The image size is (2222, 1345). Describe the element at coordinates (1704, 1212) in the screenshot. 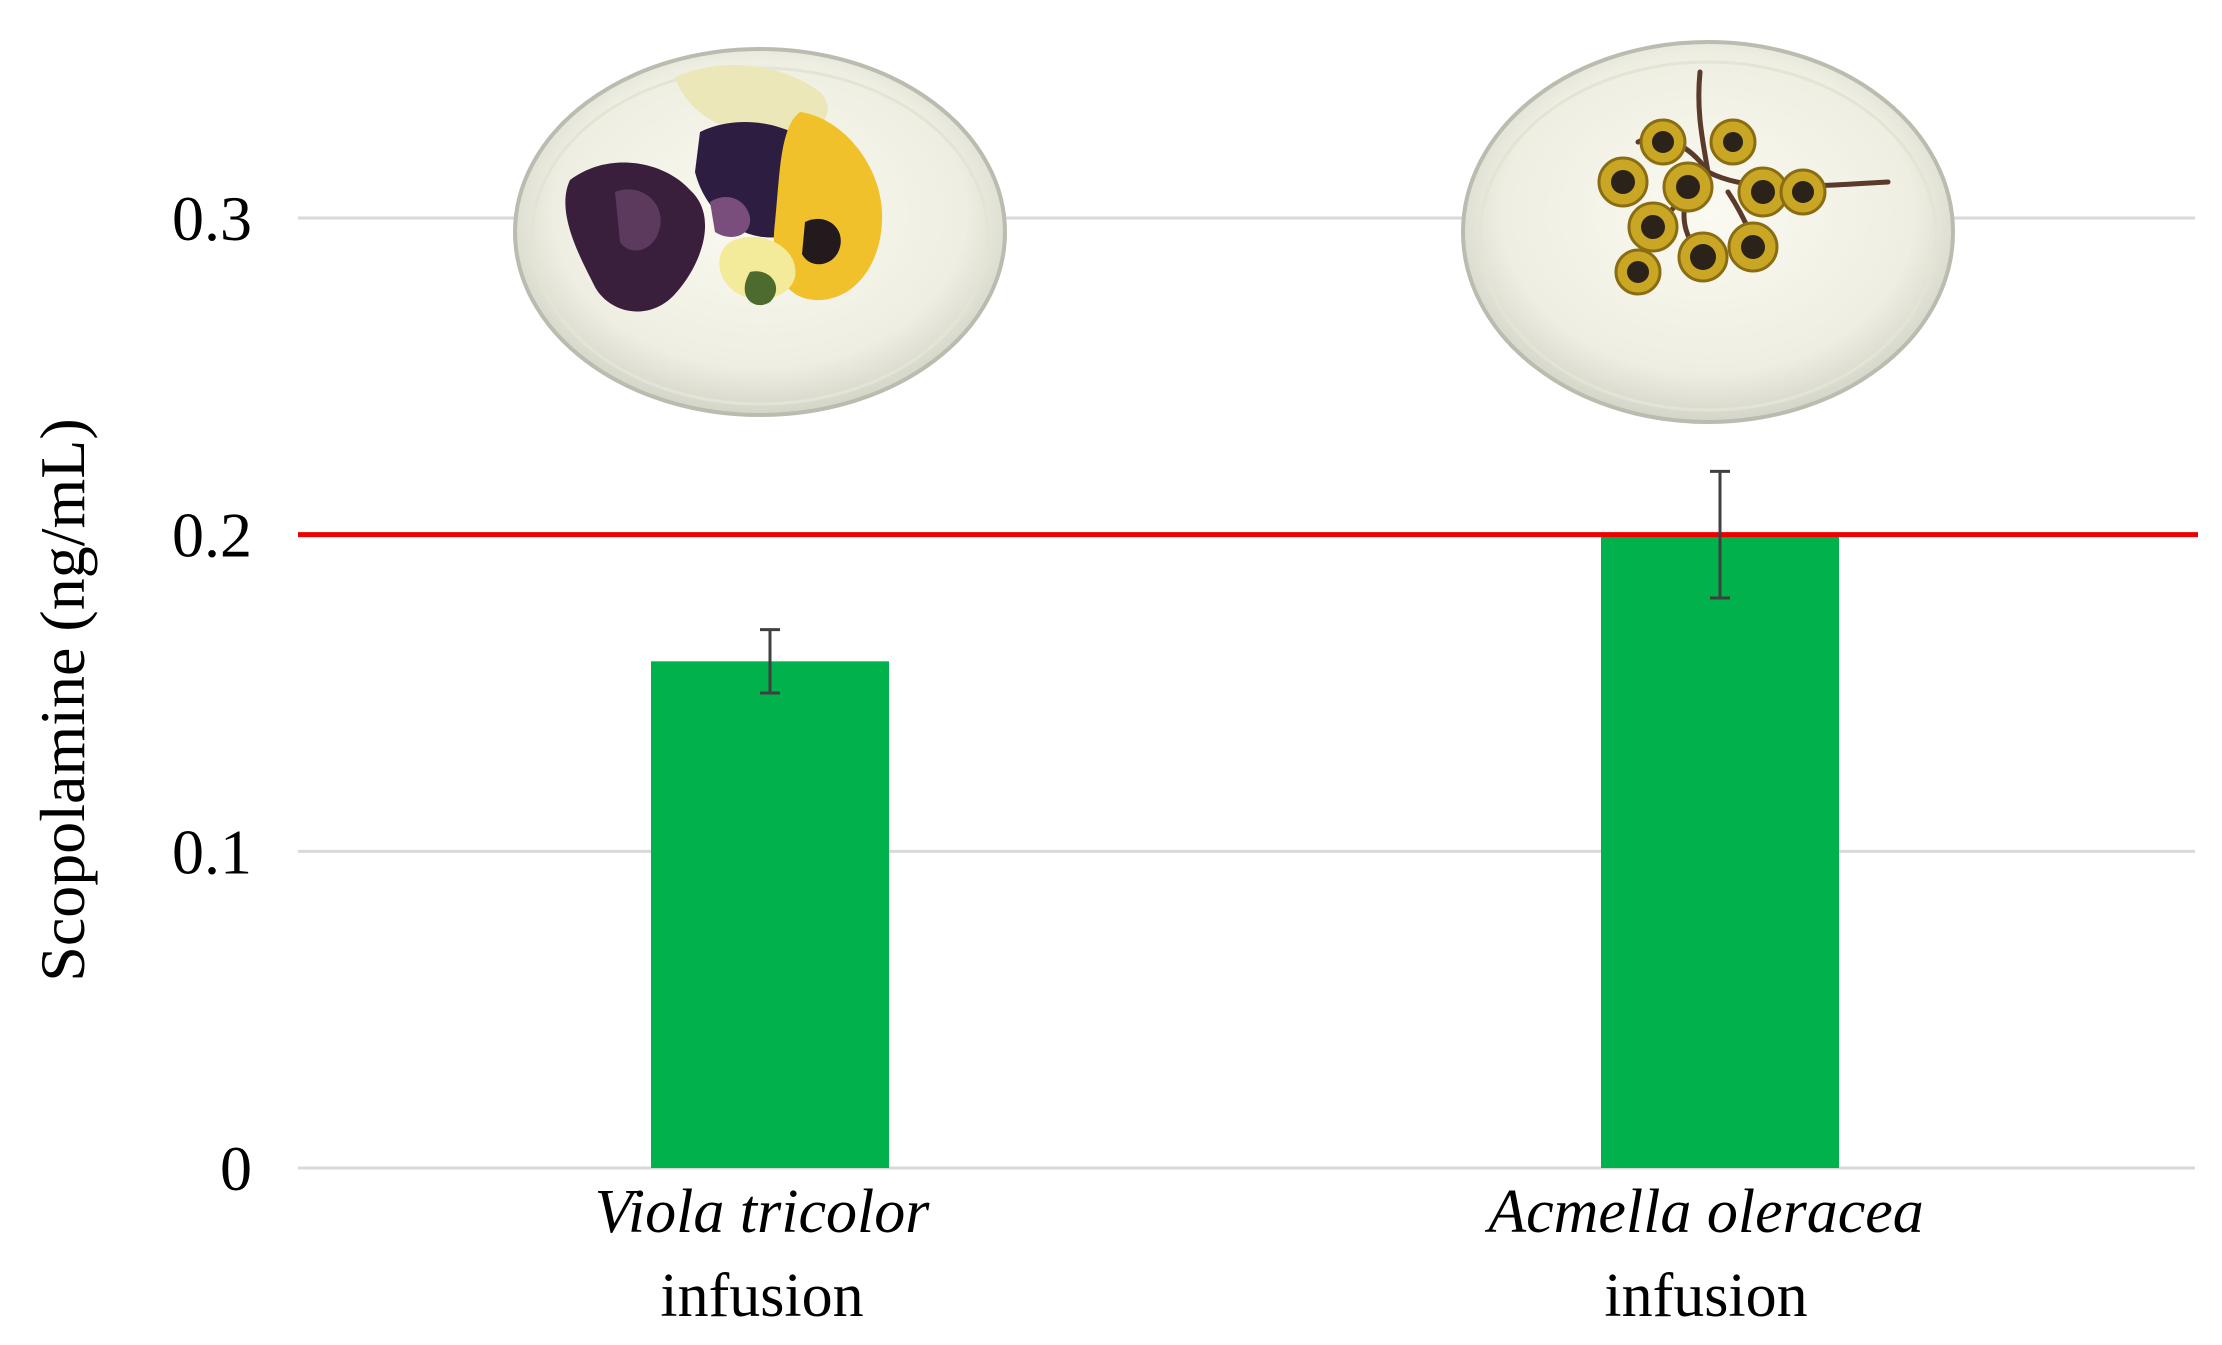

I see `category-label-species-1: Acmella oleracea` at that location.